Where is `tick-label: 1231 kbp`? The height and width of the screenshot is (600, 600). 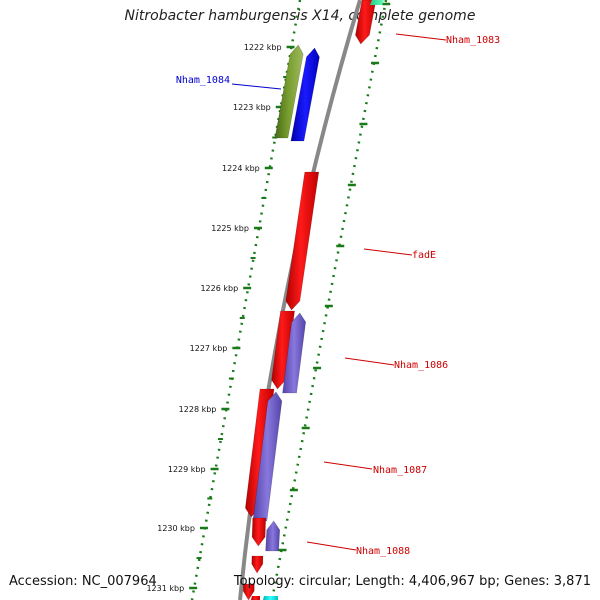
tick-label: 1231 kbp is located at coordinates (165, 588).